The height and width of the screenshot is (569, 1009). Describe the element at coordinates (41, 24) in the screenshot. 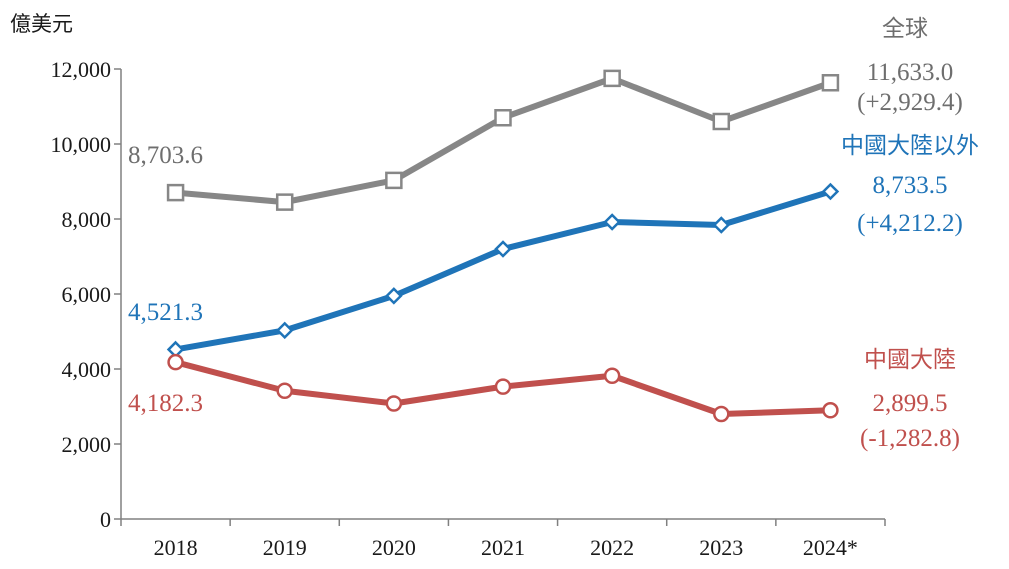

I see `y-axis-unit-label: 億美元` at that location.